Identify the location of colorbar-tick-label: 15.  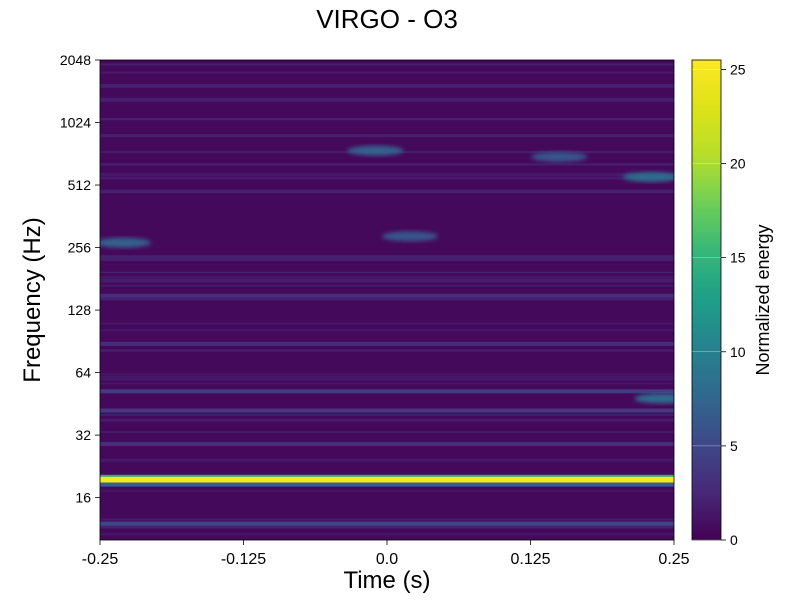
(738, 258).